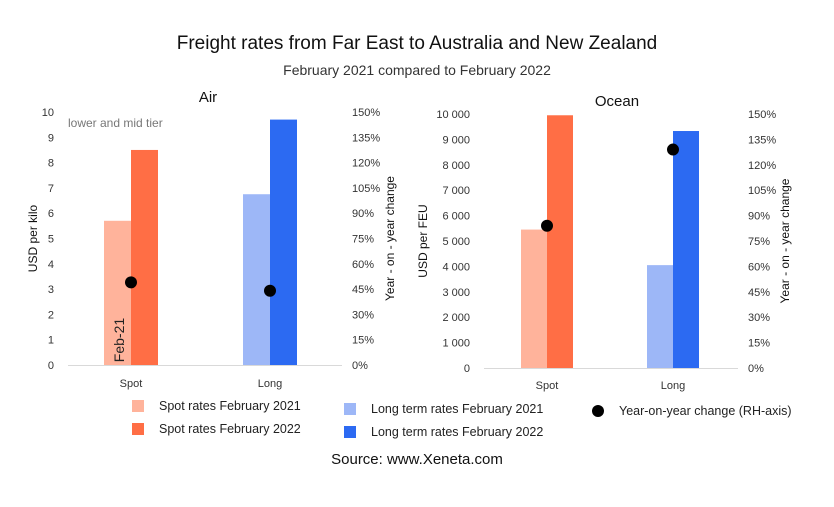  Describe the element at coordinates (51, 265) in the screenshot. I see `y-tick-label: 4` at that location.